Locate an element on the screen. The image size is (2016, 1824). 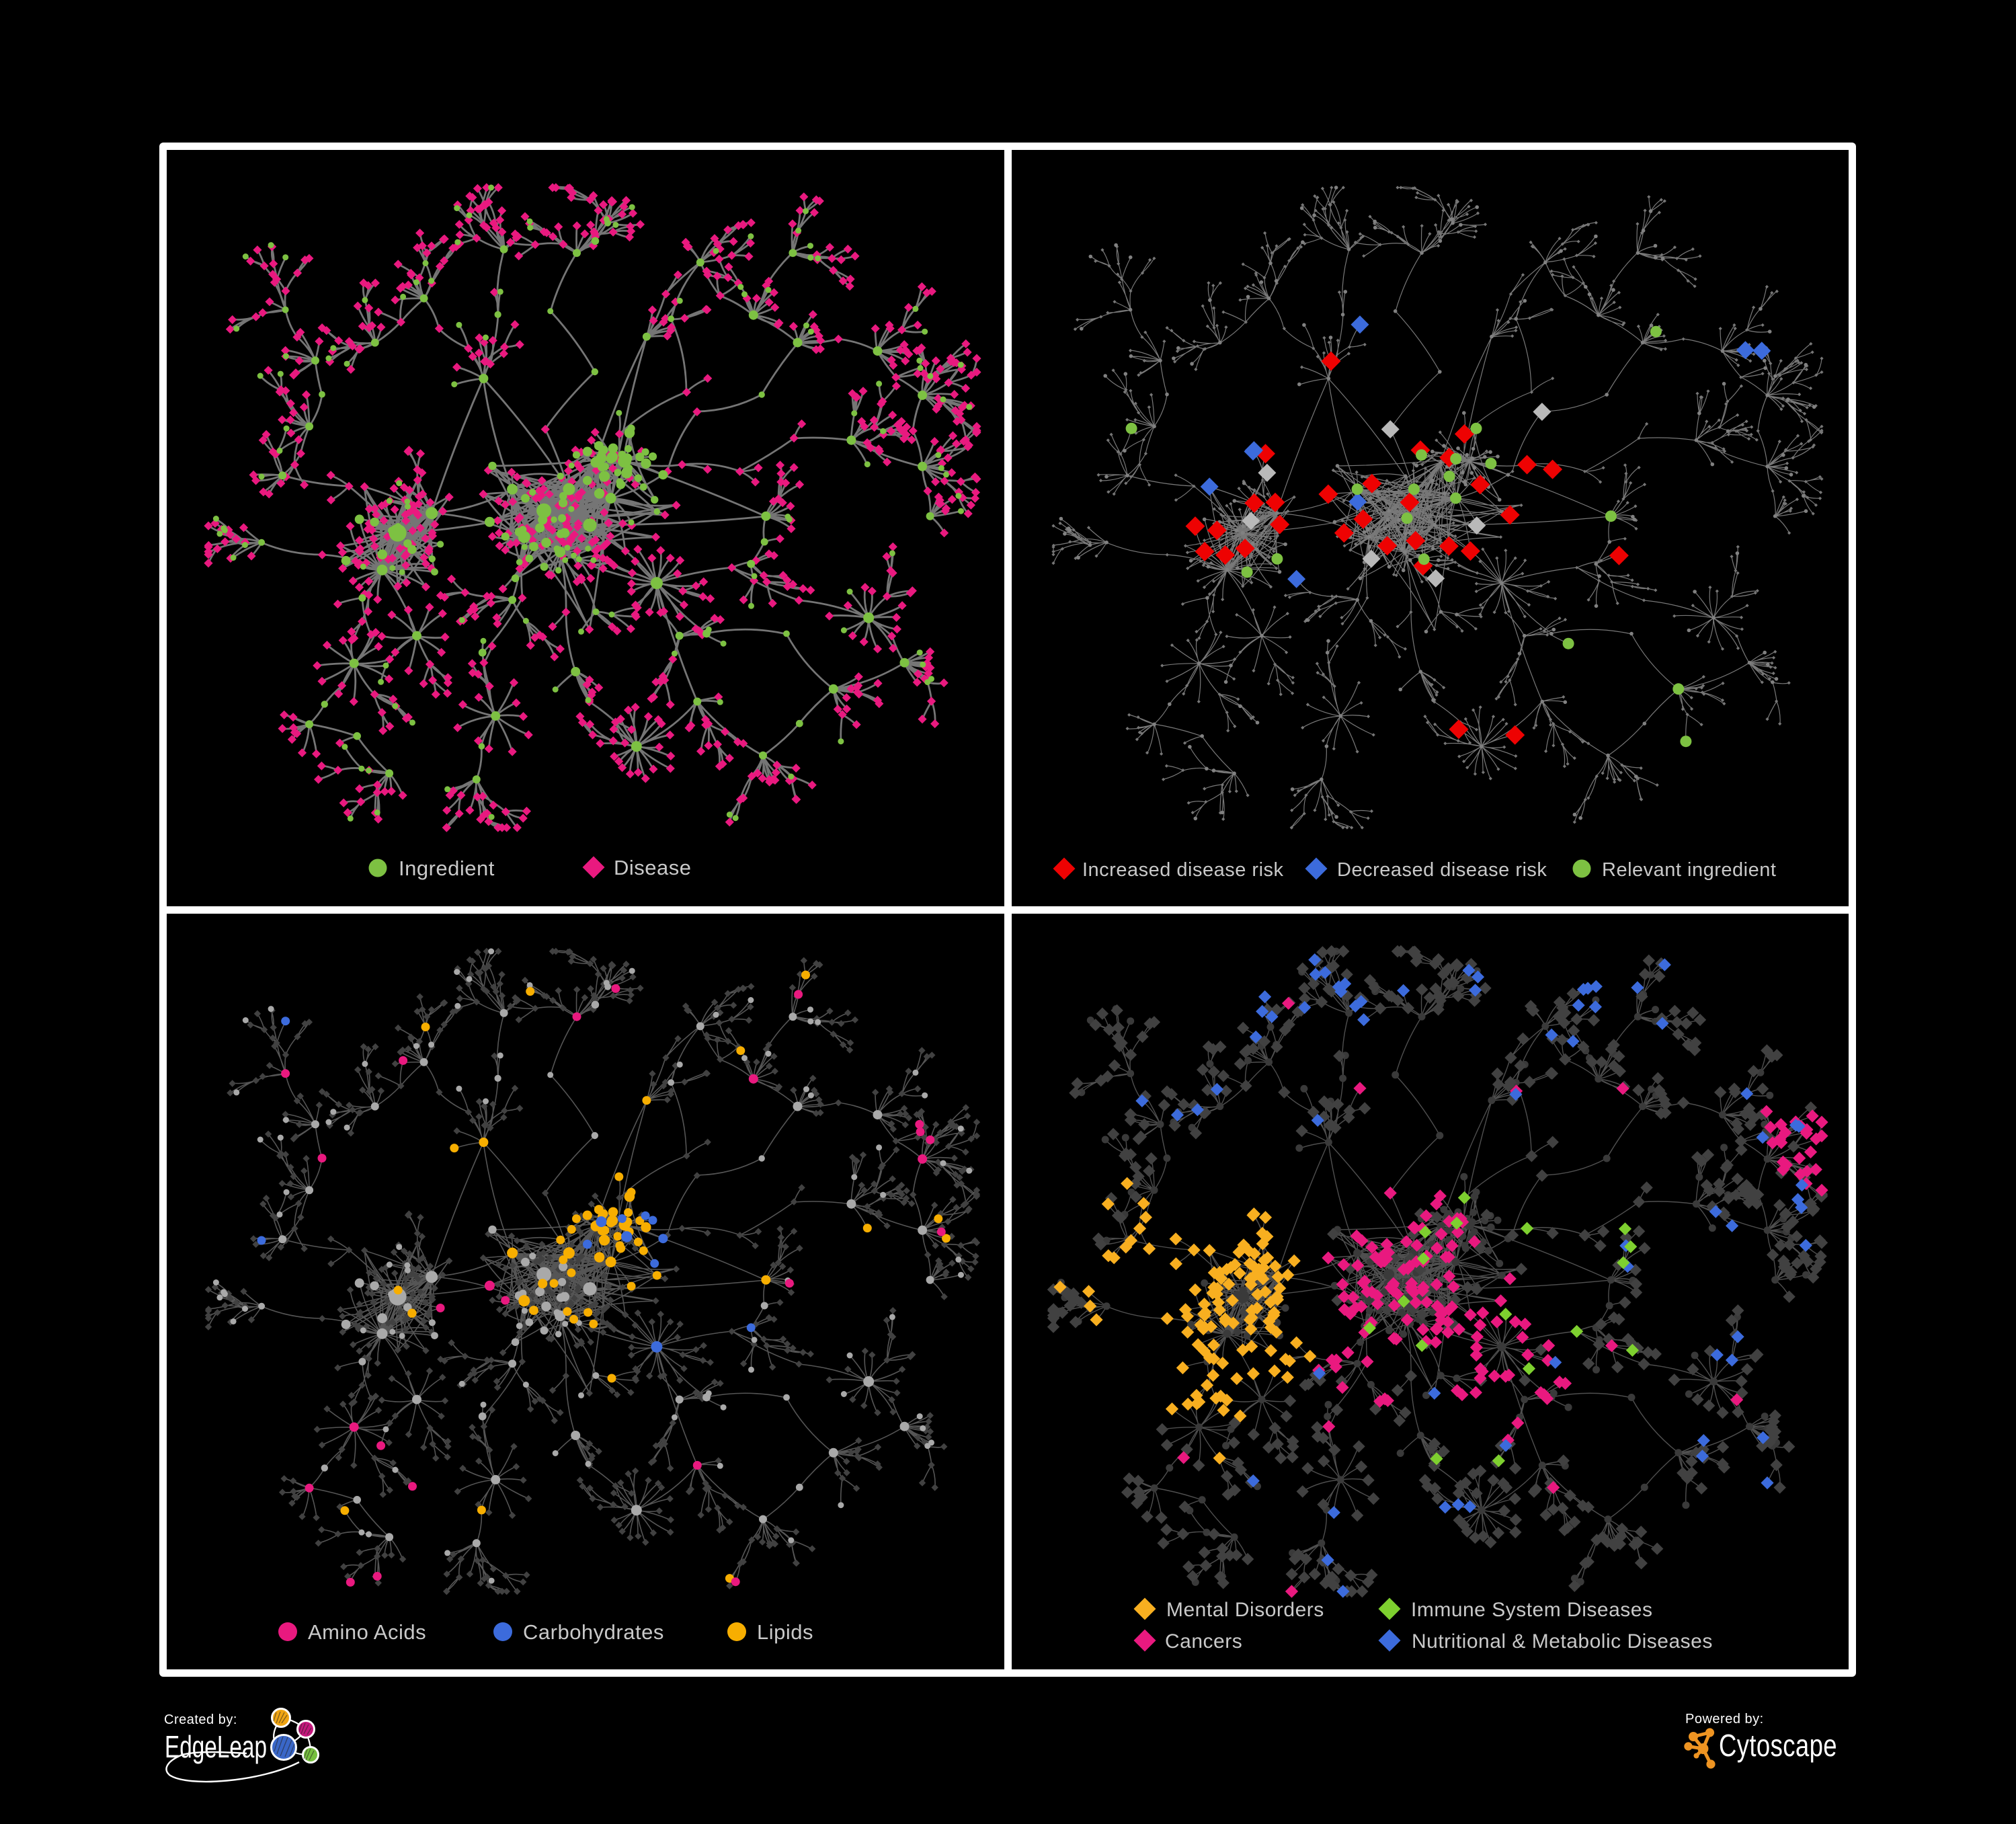
svg-text: Carbohydrates is located at coordinates (593, 1632).